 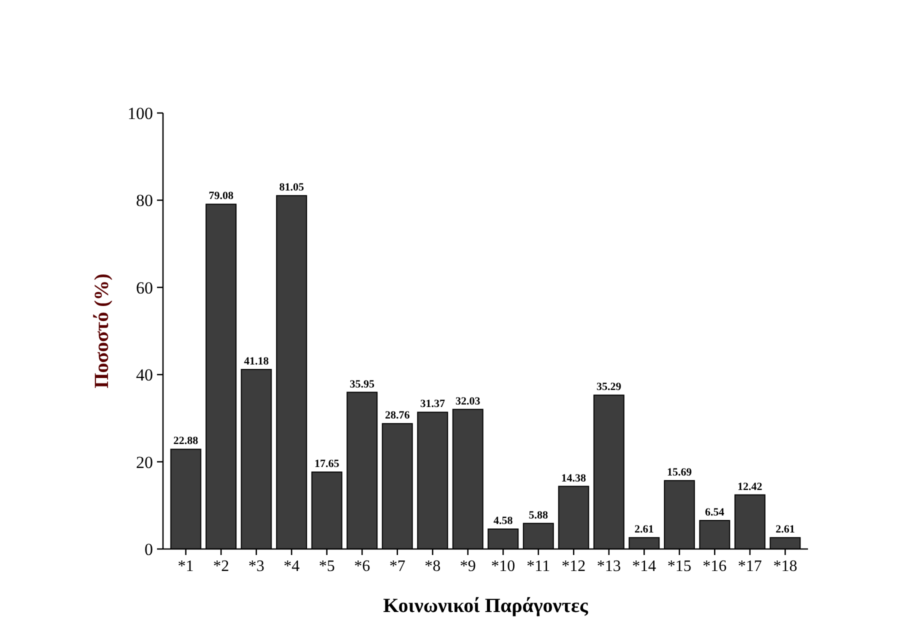 What do you see at coordinates (574, 566) in the screenshot?
I see `x-tick-label: *12` at bounding box center [574, 566].